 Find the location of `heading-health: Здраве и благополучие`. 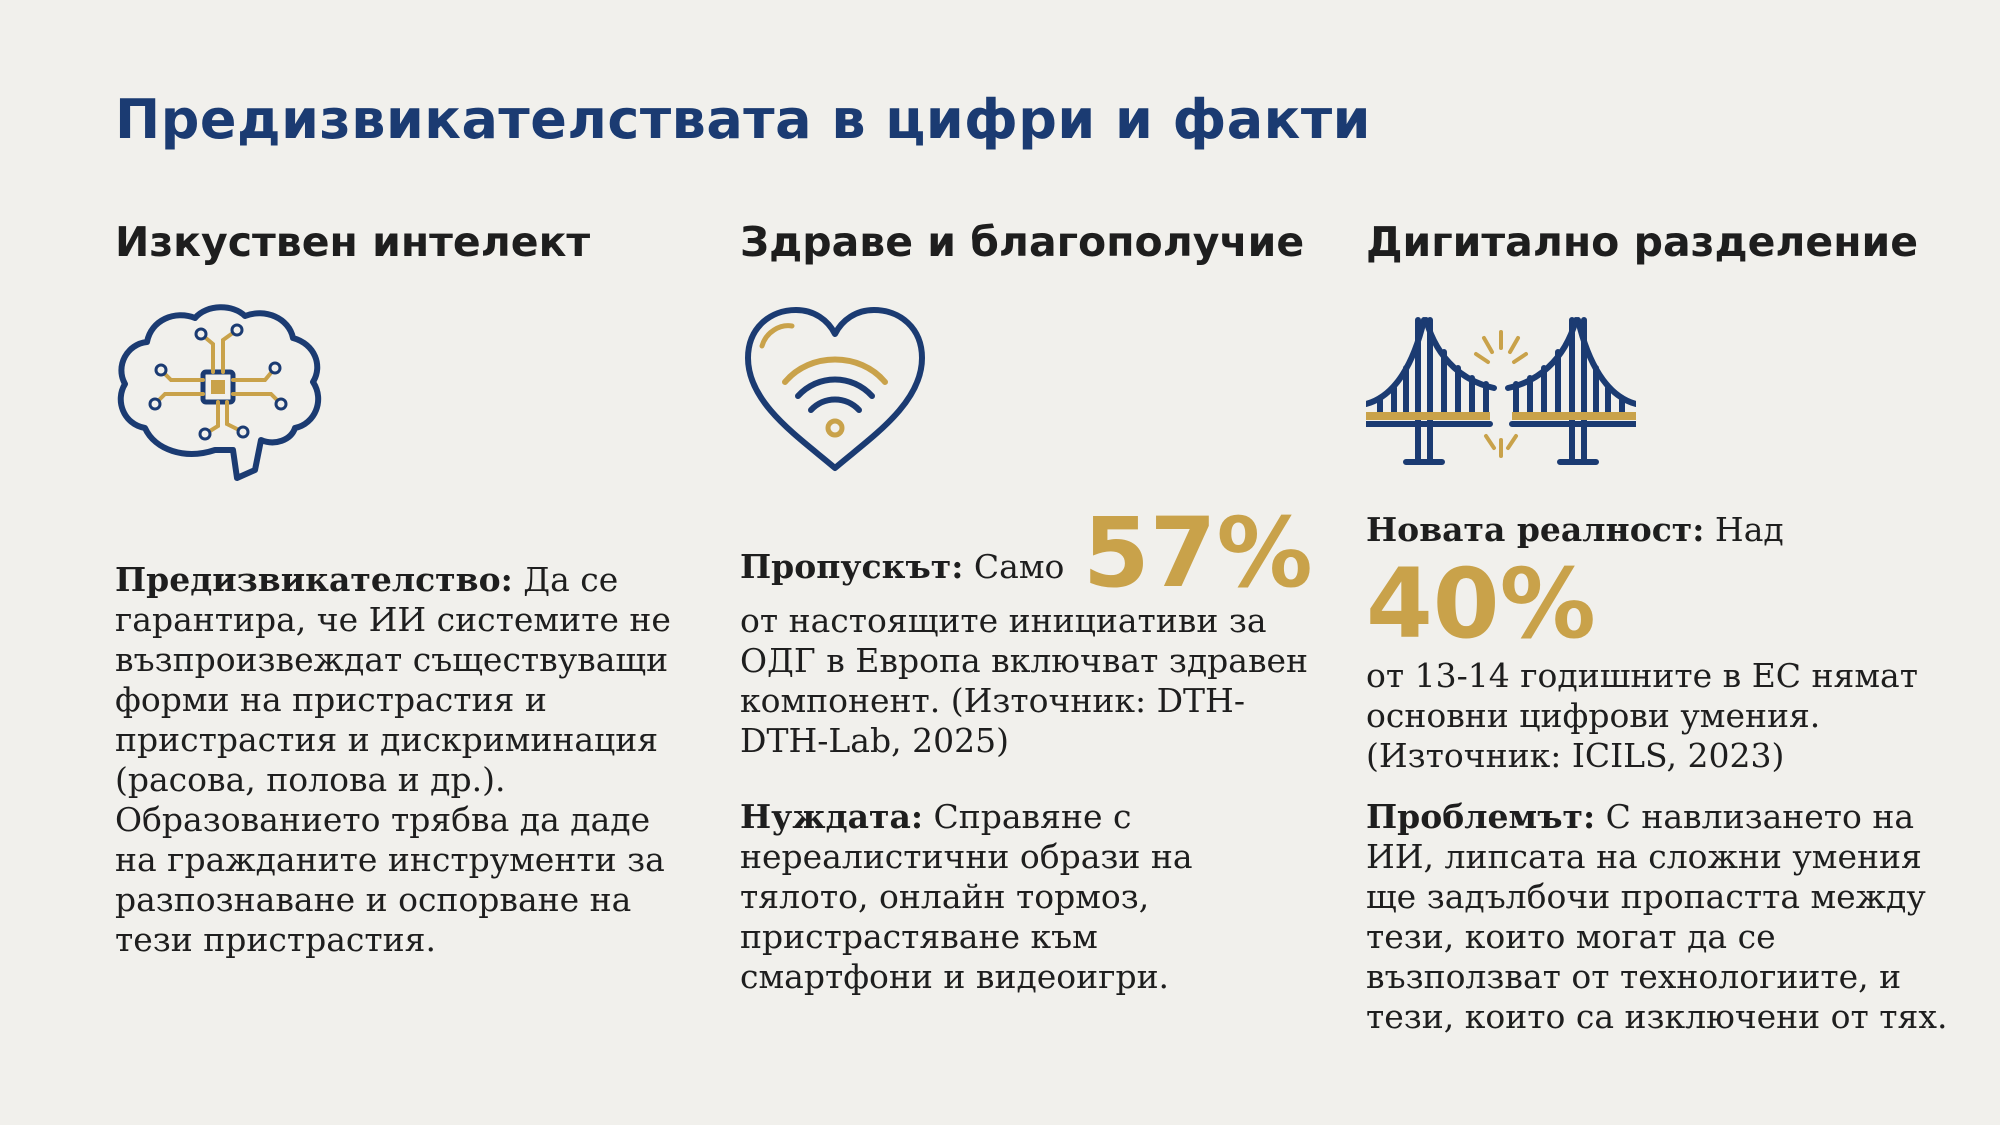

heading-health: Здраве и благополучие is located at coordinates (1022, 242).